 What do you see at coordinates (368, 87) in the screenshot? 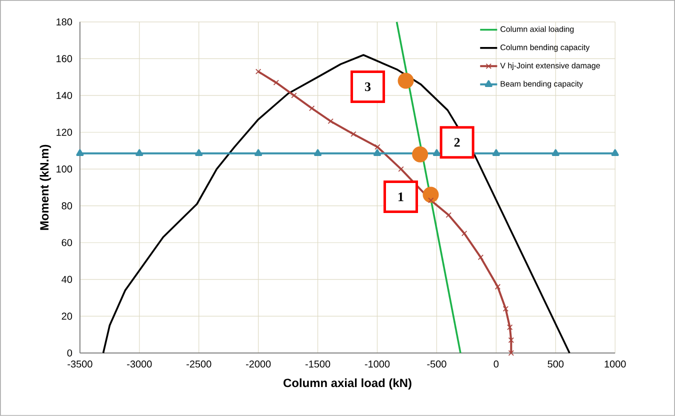
I see `annotation: 3` at bounding box center [368, 87].